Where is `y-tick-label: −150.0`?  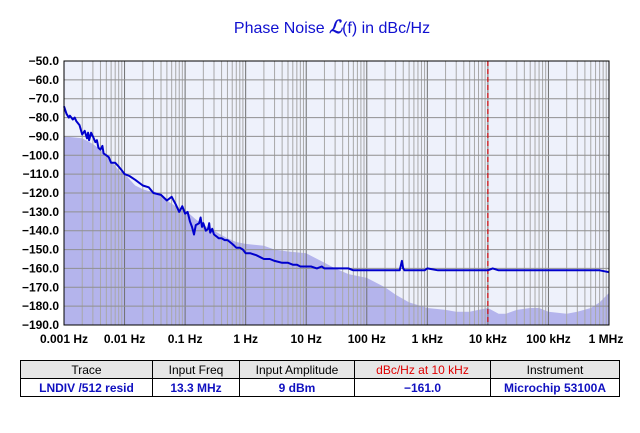 y-tick-label: −150.0 is located at coordinates (40, 250).